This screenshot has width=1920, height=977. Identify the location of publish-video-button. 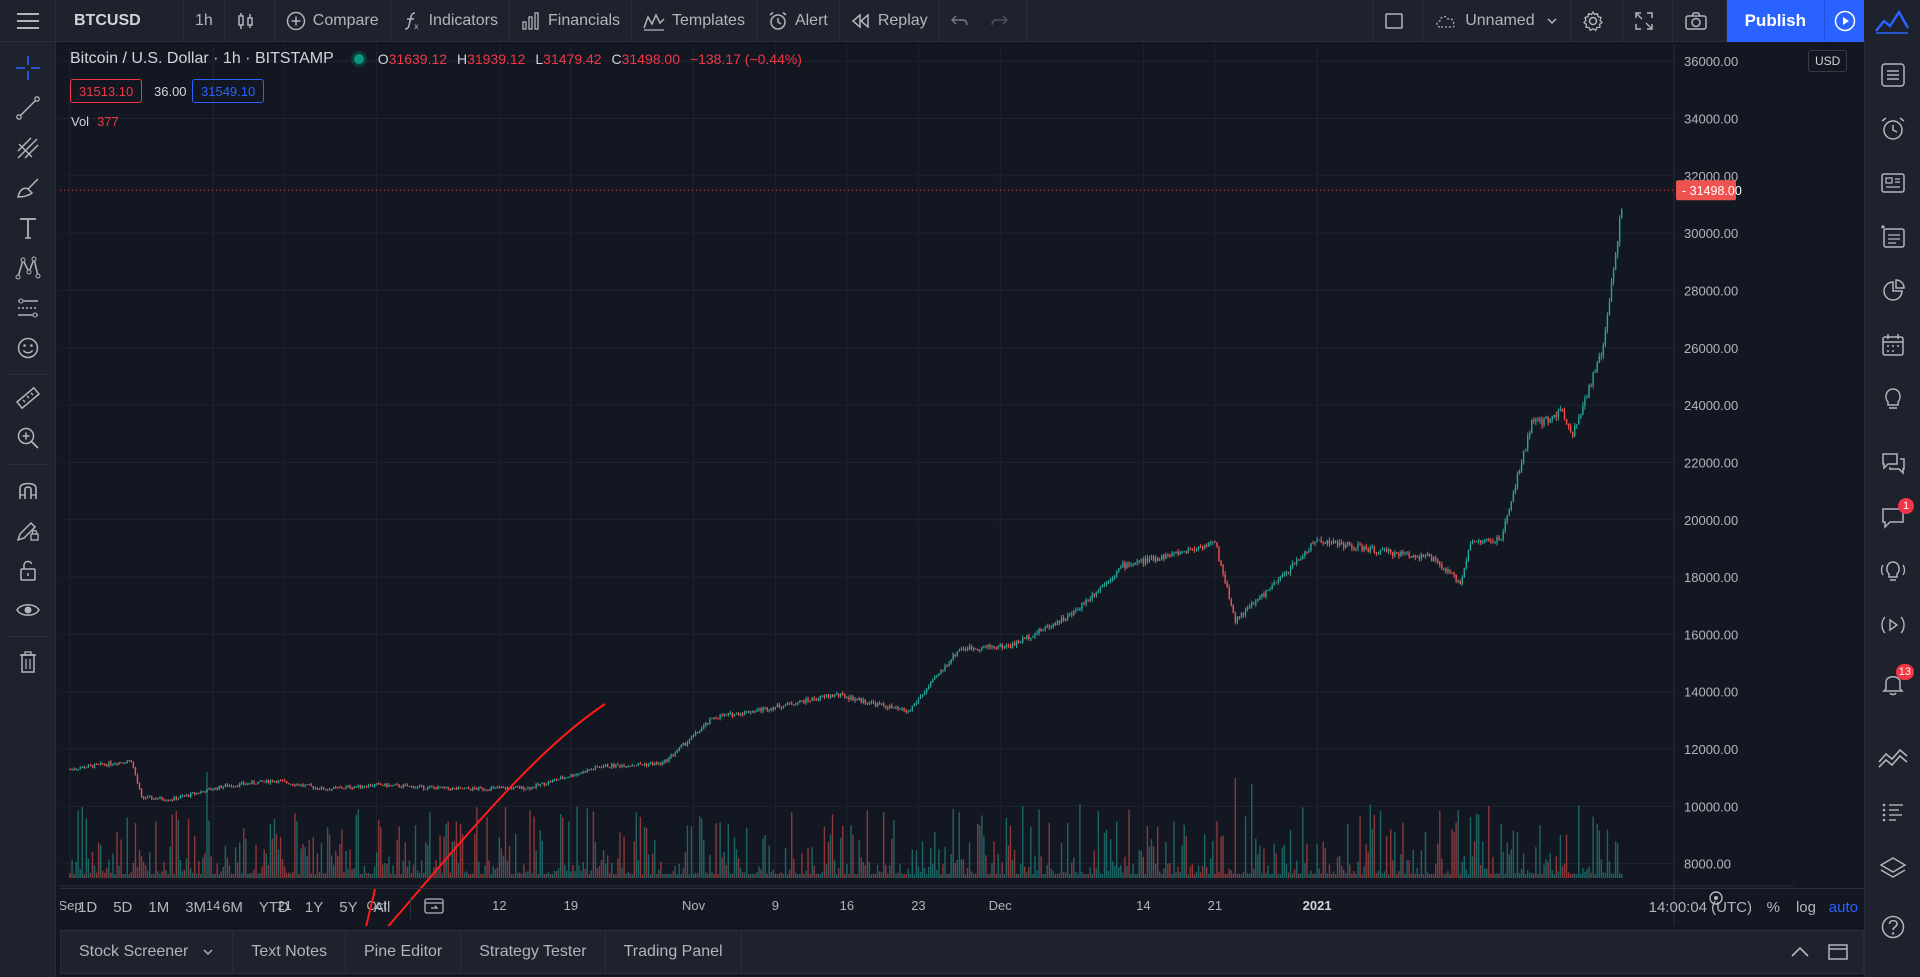
(1844, 21).